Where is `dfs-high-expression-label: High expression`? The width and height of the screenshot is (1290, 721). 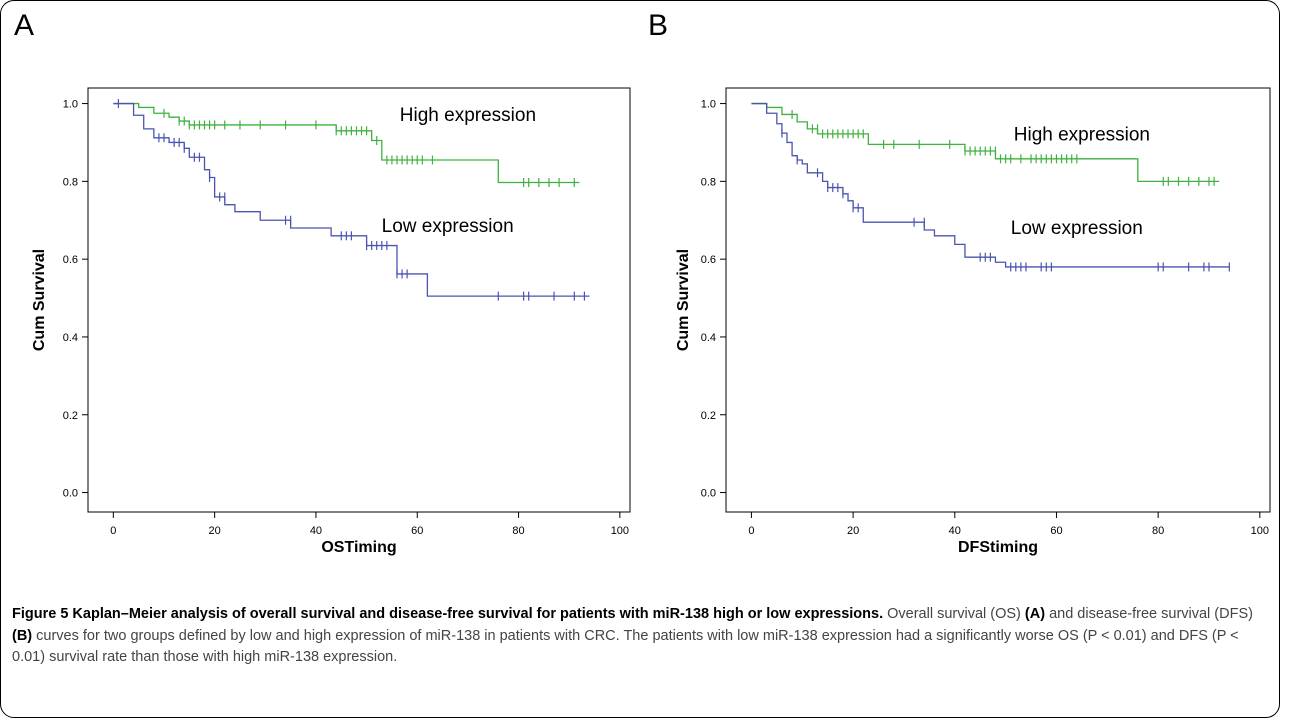 dfs-high-expression-label: High expression is located at coordinates (1082, 135).